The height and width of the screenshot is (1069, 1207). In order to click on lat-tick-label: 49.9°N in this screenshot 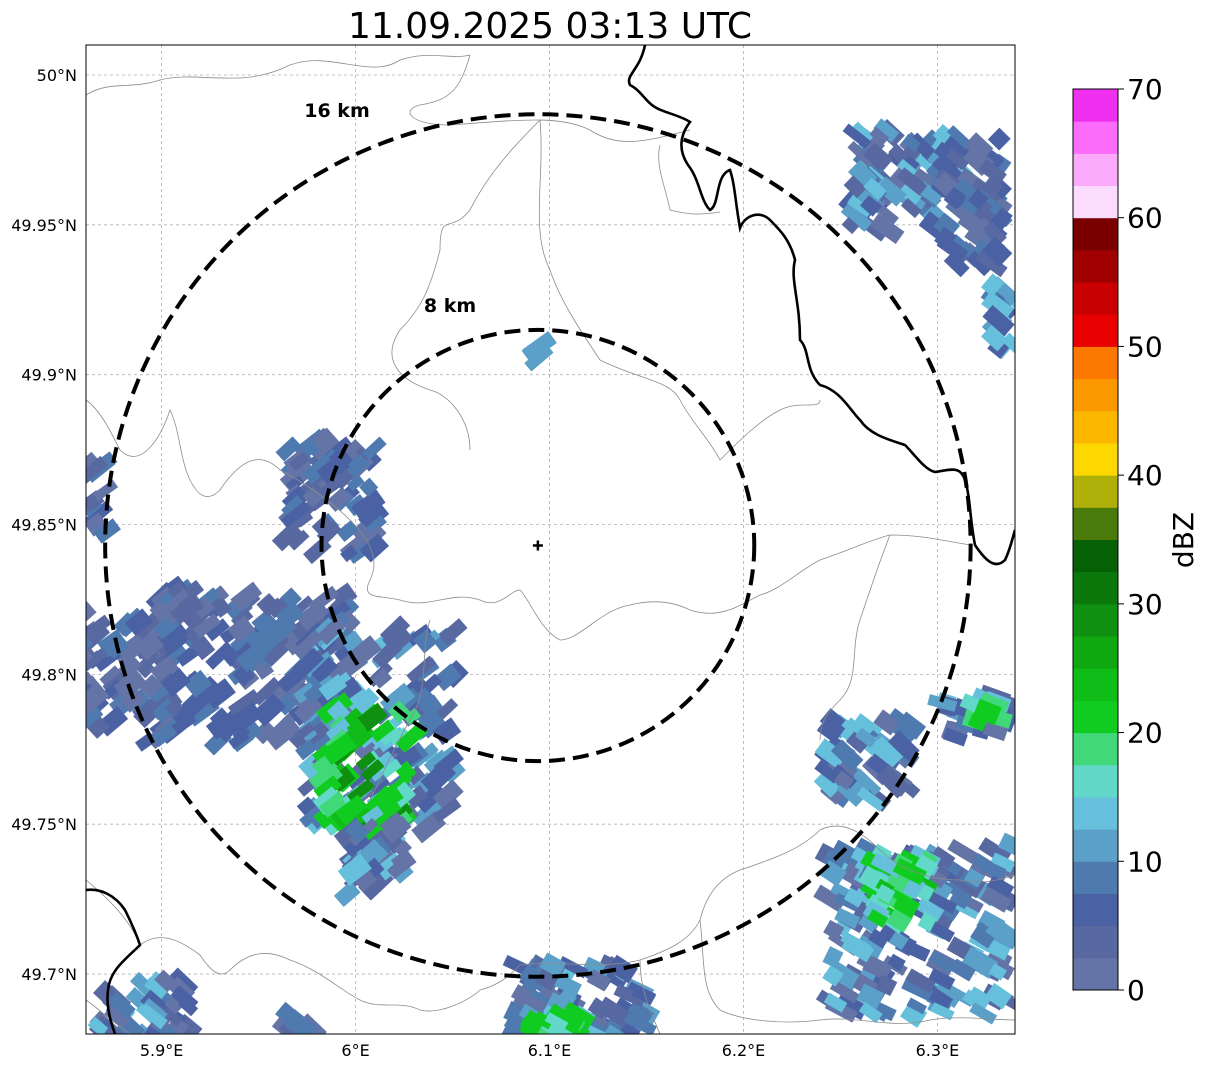, I will do `click(49, 375)`.